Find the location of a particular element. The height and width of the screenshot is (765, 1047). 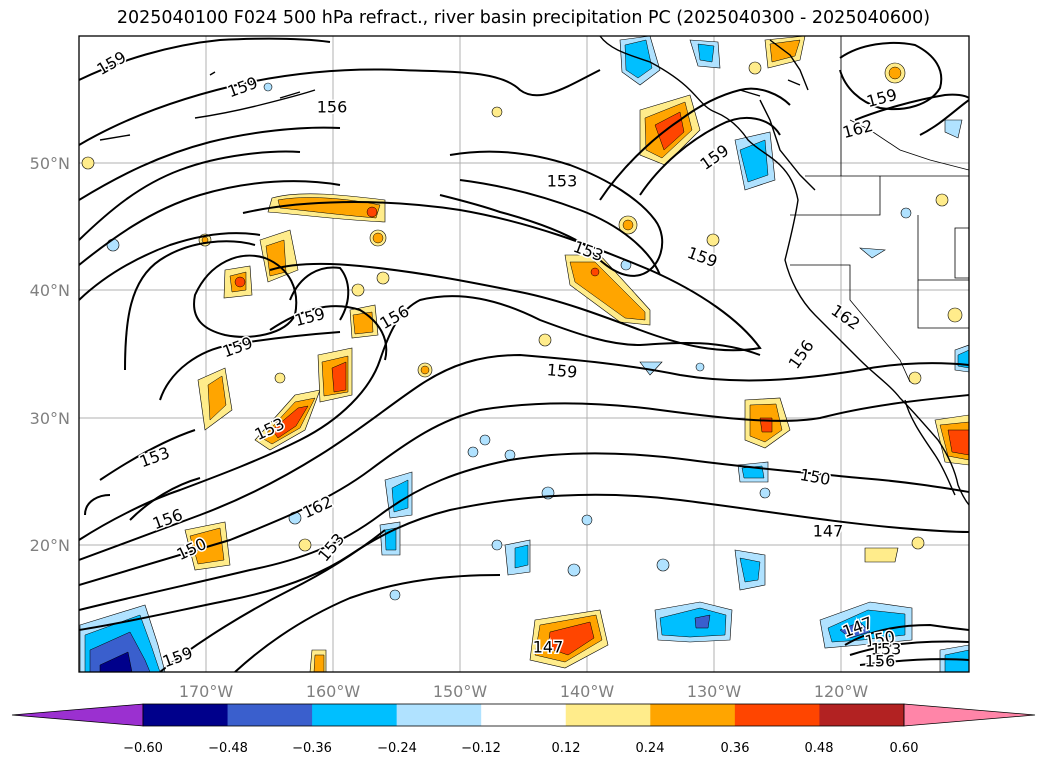

colorbar-tick-label: 0.48 is located at coordinates (819, 748).